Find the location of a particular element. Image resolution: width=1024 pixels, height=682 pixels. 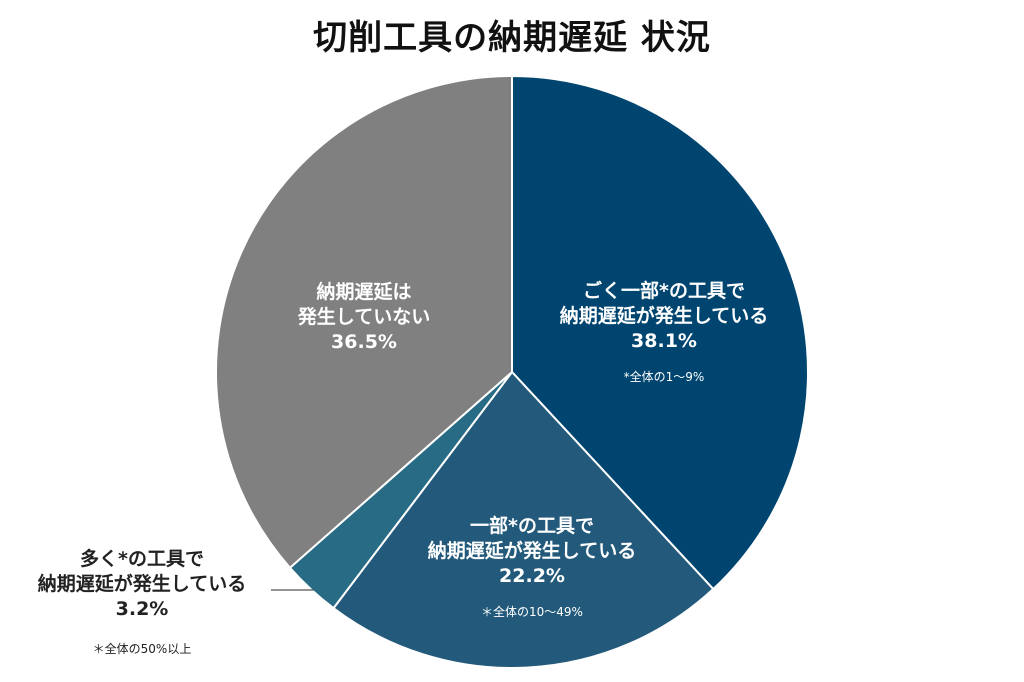

slice-no-delay-value-label: 36.5% is located at coordinates (364, 342).